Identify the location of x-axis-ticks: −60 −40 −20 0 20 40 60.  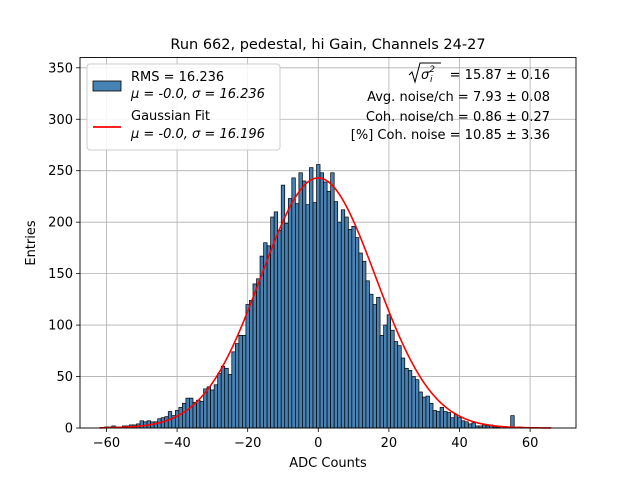
(316, 439).